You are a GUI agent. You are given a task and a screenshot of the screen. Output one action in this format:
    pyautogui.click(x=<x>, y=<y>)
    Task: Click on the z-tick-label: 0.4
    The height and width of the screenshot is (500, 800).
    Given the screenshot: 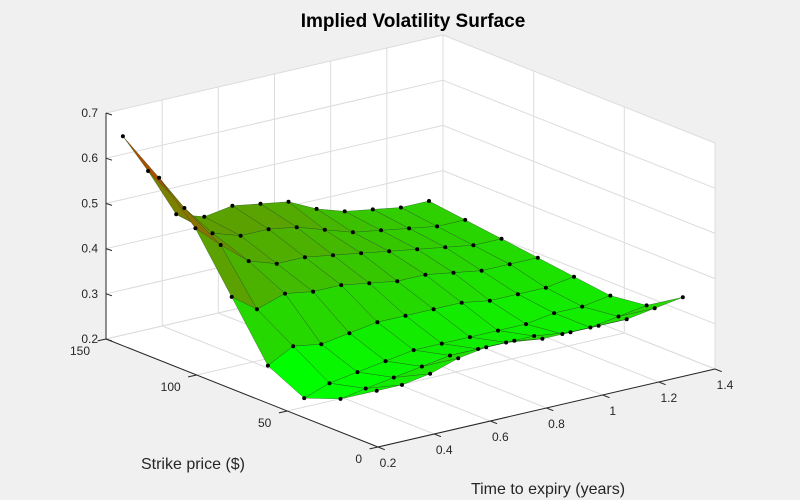 What is the action you would take?
    pyautogui.click(x=89, y=249)
    